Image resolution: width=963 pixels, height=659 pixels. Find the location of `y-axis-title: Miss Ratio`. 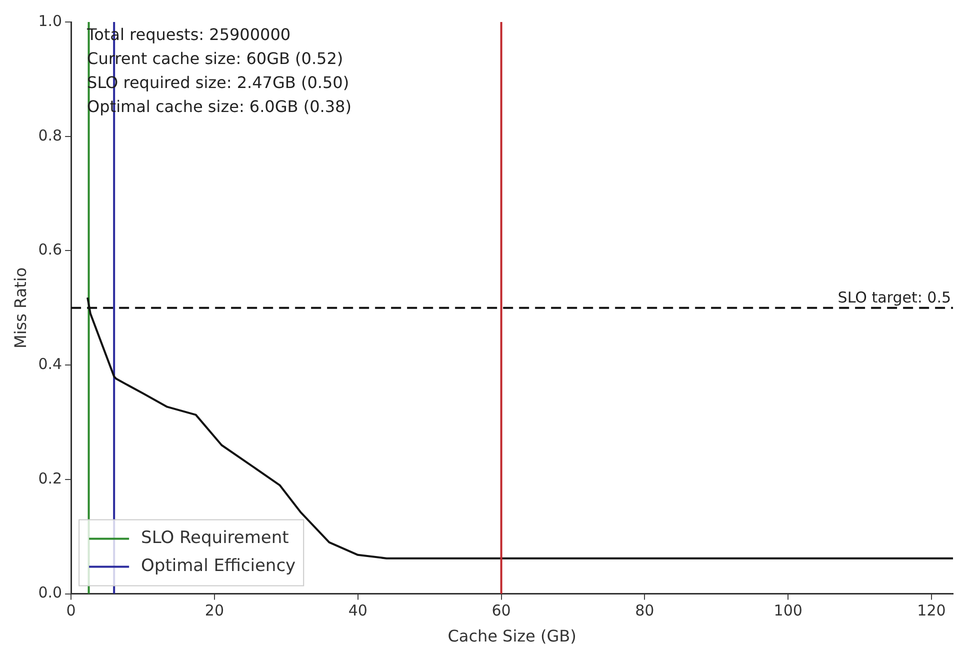

y-axis-title: Miss Ratio is located at coordinates (20, 307).